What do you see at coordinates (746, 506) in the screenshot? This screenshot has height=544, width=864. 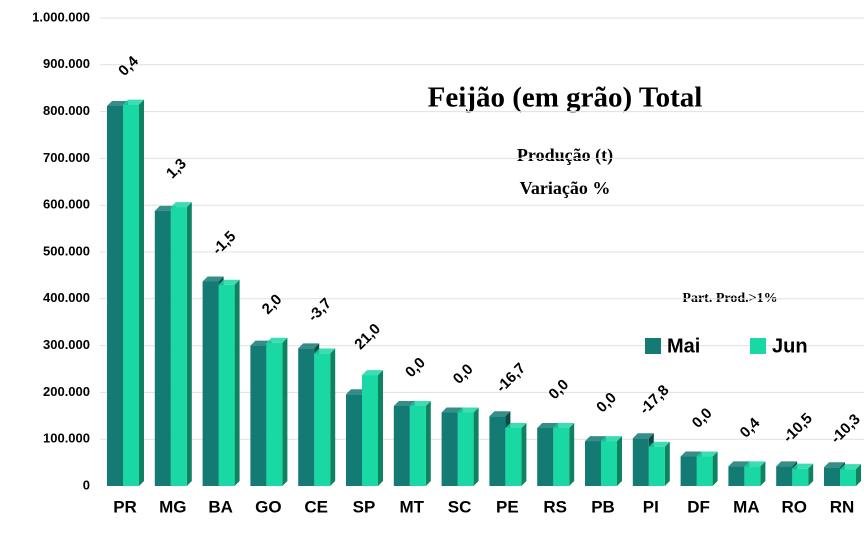 I see `x-tick-label: MA` at bounding box center [746, 506].